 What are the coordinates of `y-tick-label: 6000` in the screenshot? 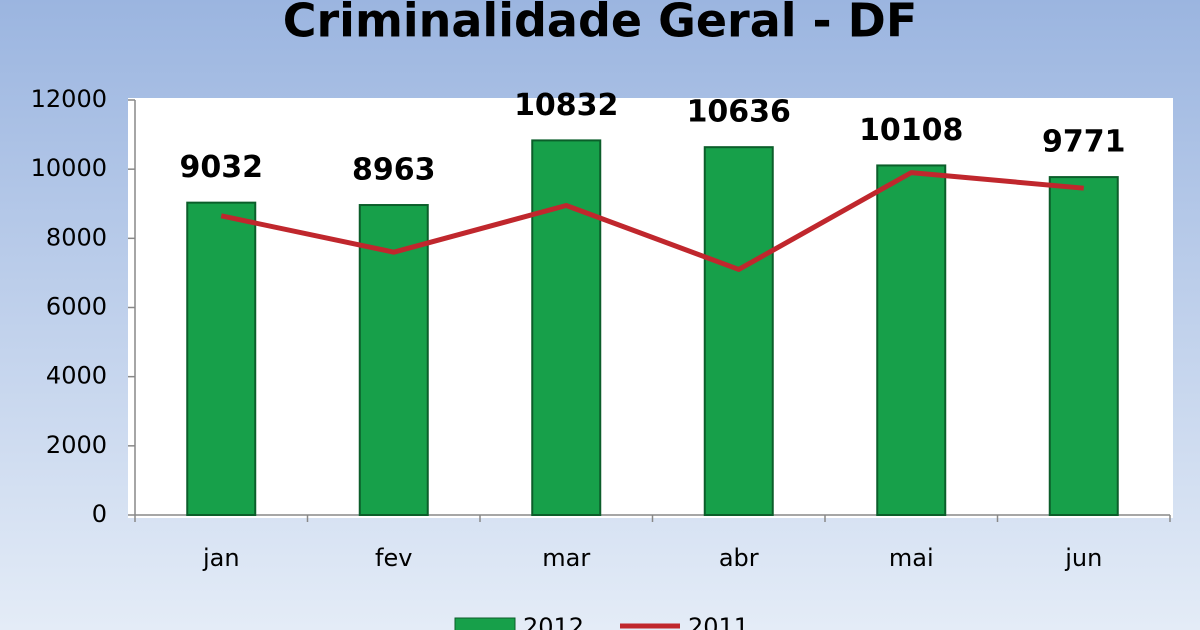 It's located at (76, 307).